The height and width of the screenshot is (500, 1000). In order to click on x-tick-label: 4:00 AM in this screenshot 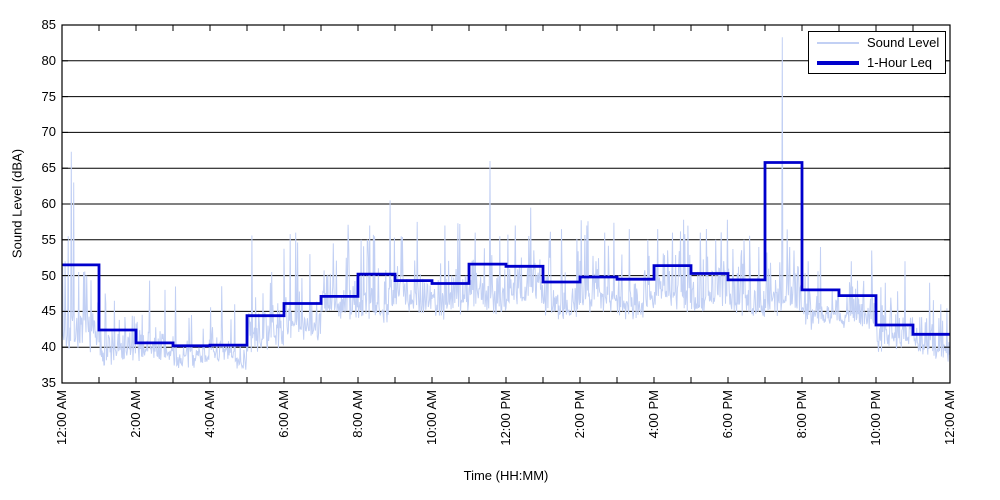, I will do `click(209, 414)`.